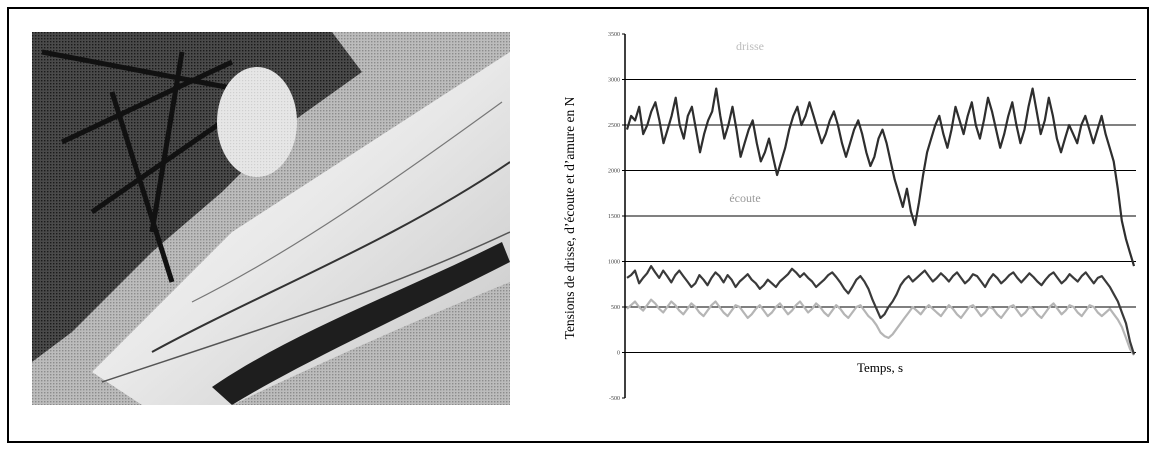 This screenshot has height=453, width=1160. I want to click on y-tick-label: 500, so click(615, 308).